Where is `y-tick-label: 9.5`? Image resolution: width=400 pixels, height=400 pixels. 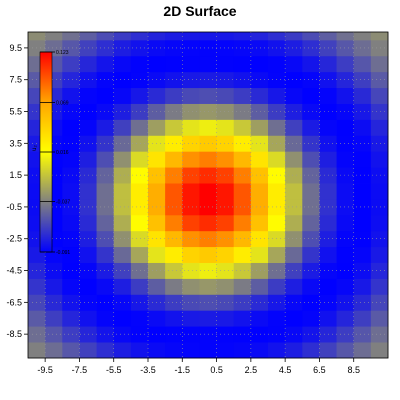
y-tick-label: 9.5 is located at coordinates (15, 48).